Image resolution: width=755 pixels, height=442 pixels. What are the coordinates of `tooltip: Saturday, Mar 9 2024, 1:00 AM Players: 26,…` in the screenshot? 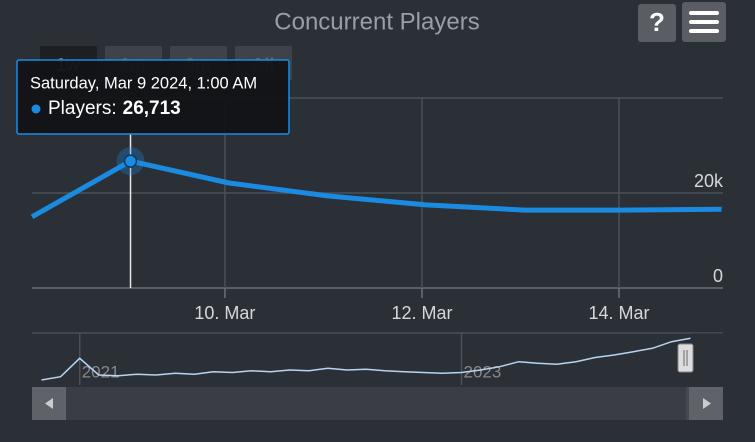 It's located at (153, 97).